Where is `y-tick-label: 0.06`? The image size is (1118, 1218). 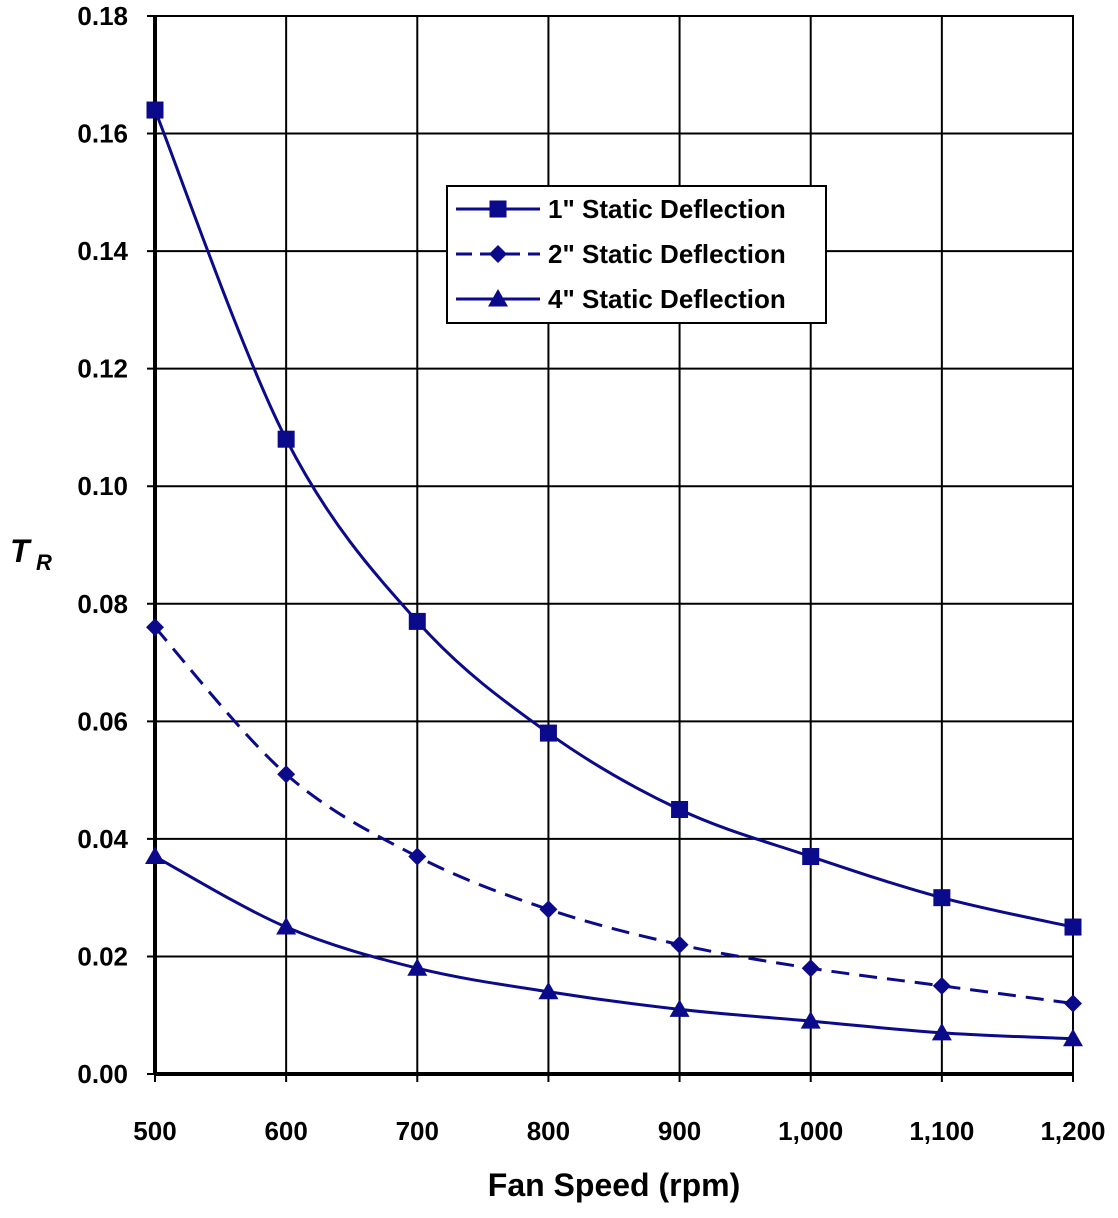 y-tick-label: 0.06 is located at coordinates (102, 721).